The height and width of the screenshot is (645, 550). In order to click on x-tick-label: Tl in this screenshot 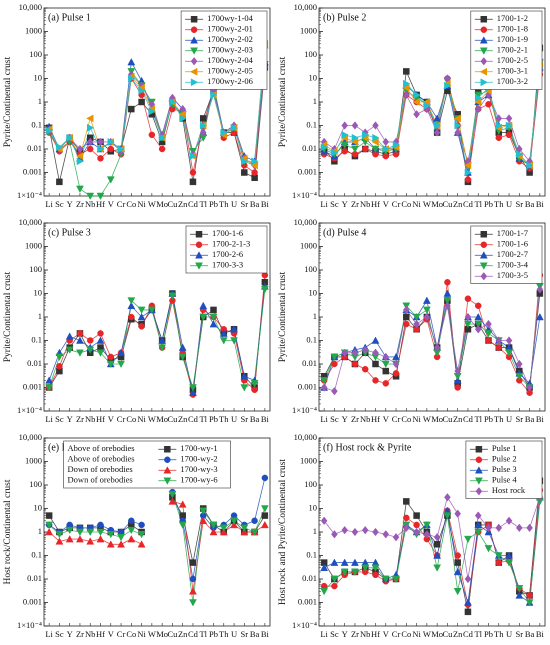, I will do `click(478, 204)`.